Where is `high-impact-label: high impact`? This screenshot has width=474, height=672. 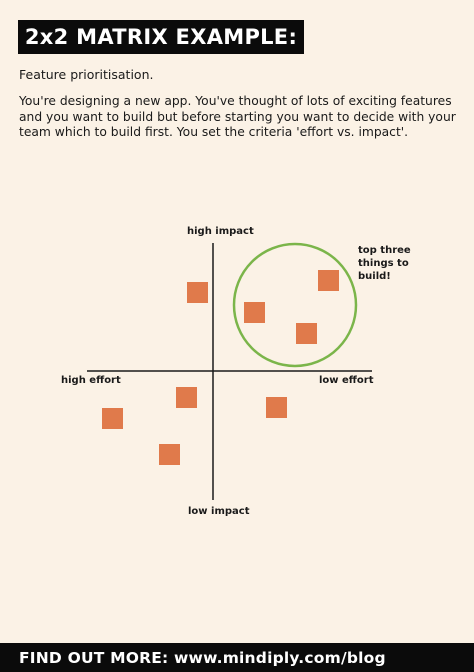 high-impact-label: high impact is located at coordinates (220, 231).